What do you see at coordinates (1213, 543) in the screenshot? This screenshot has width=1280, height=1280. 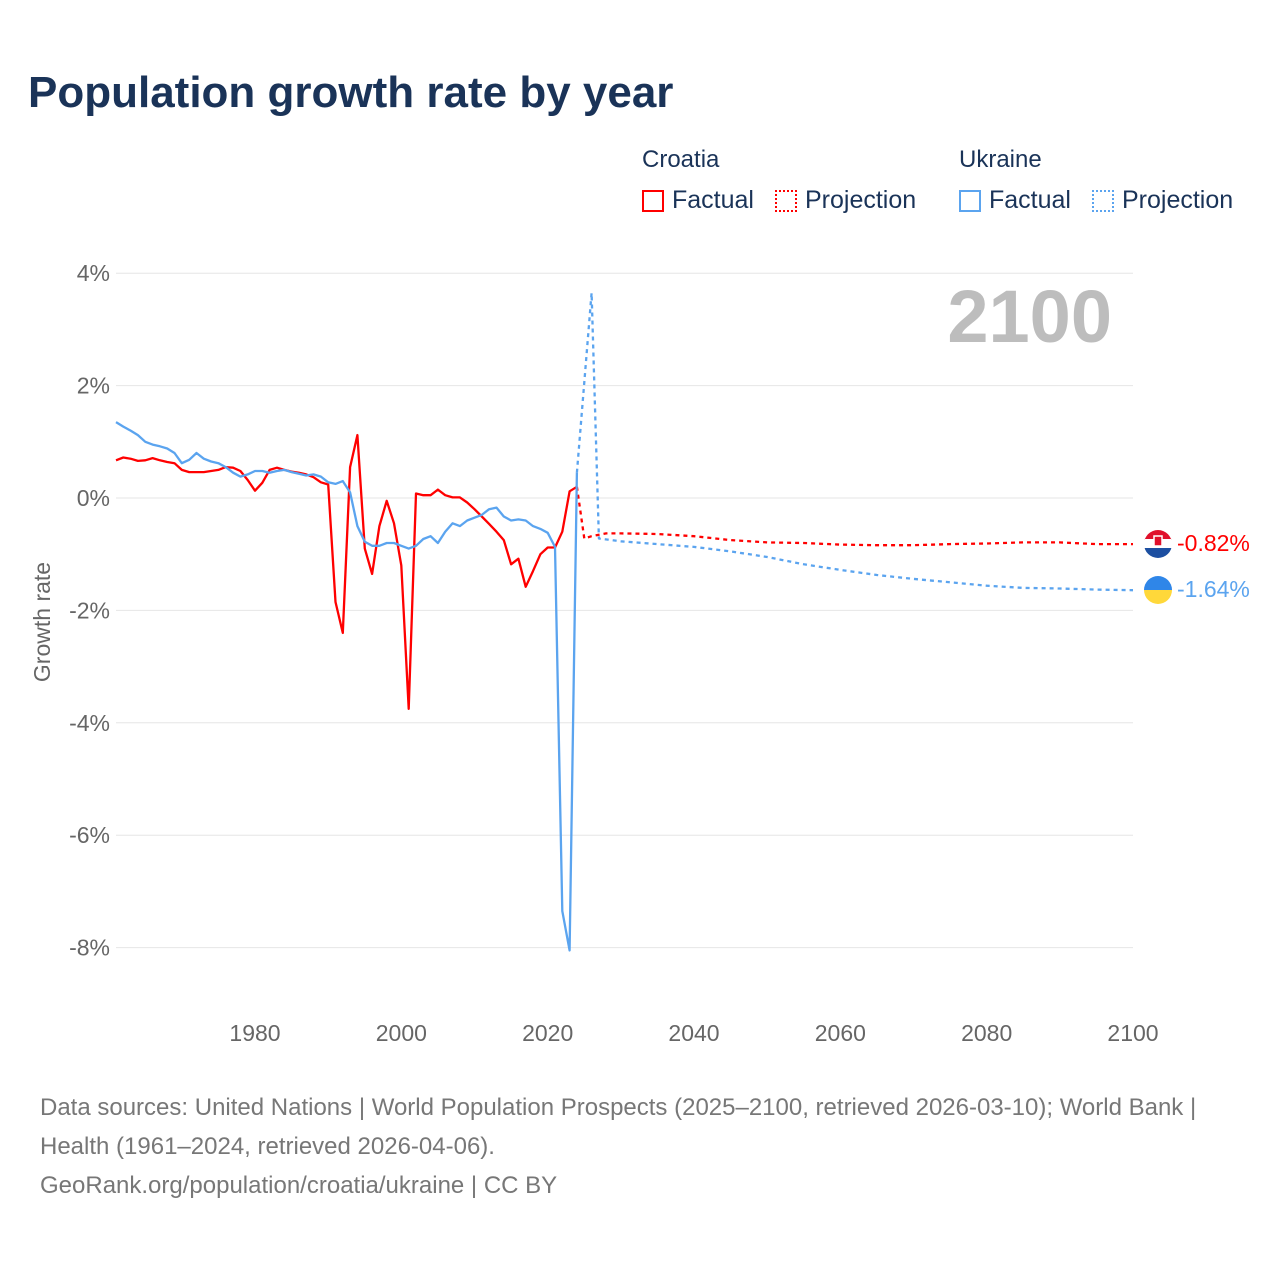 I see `end-label-croatia: -0.82%` at bounding box center [1213, 543].